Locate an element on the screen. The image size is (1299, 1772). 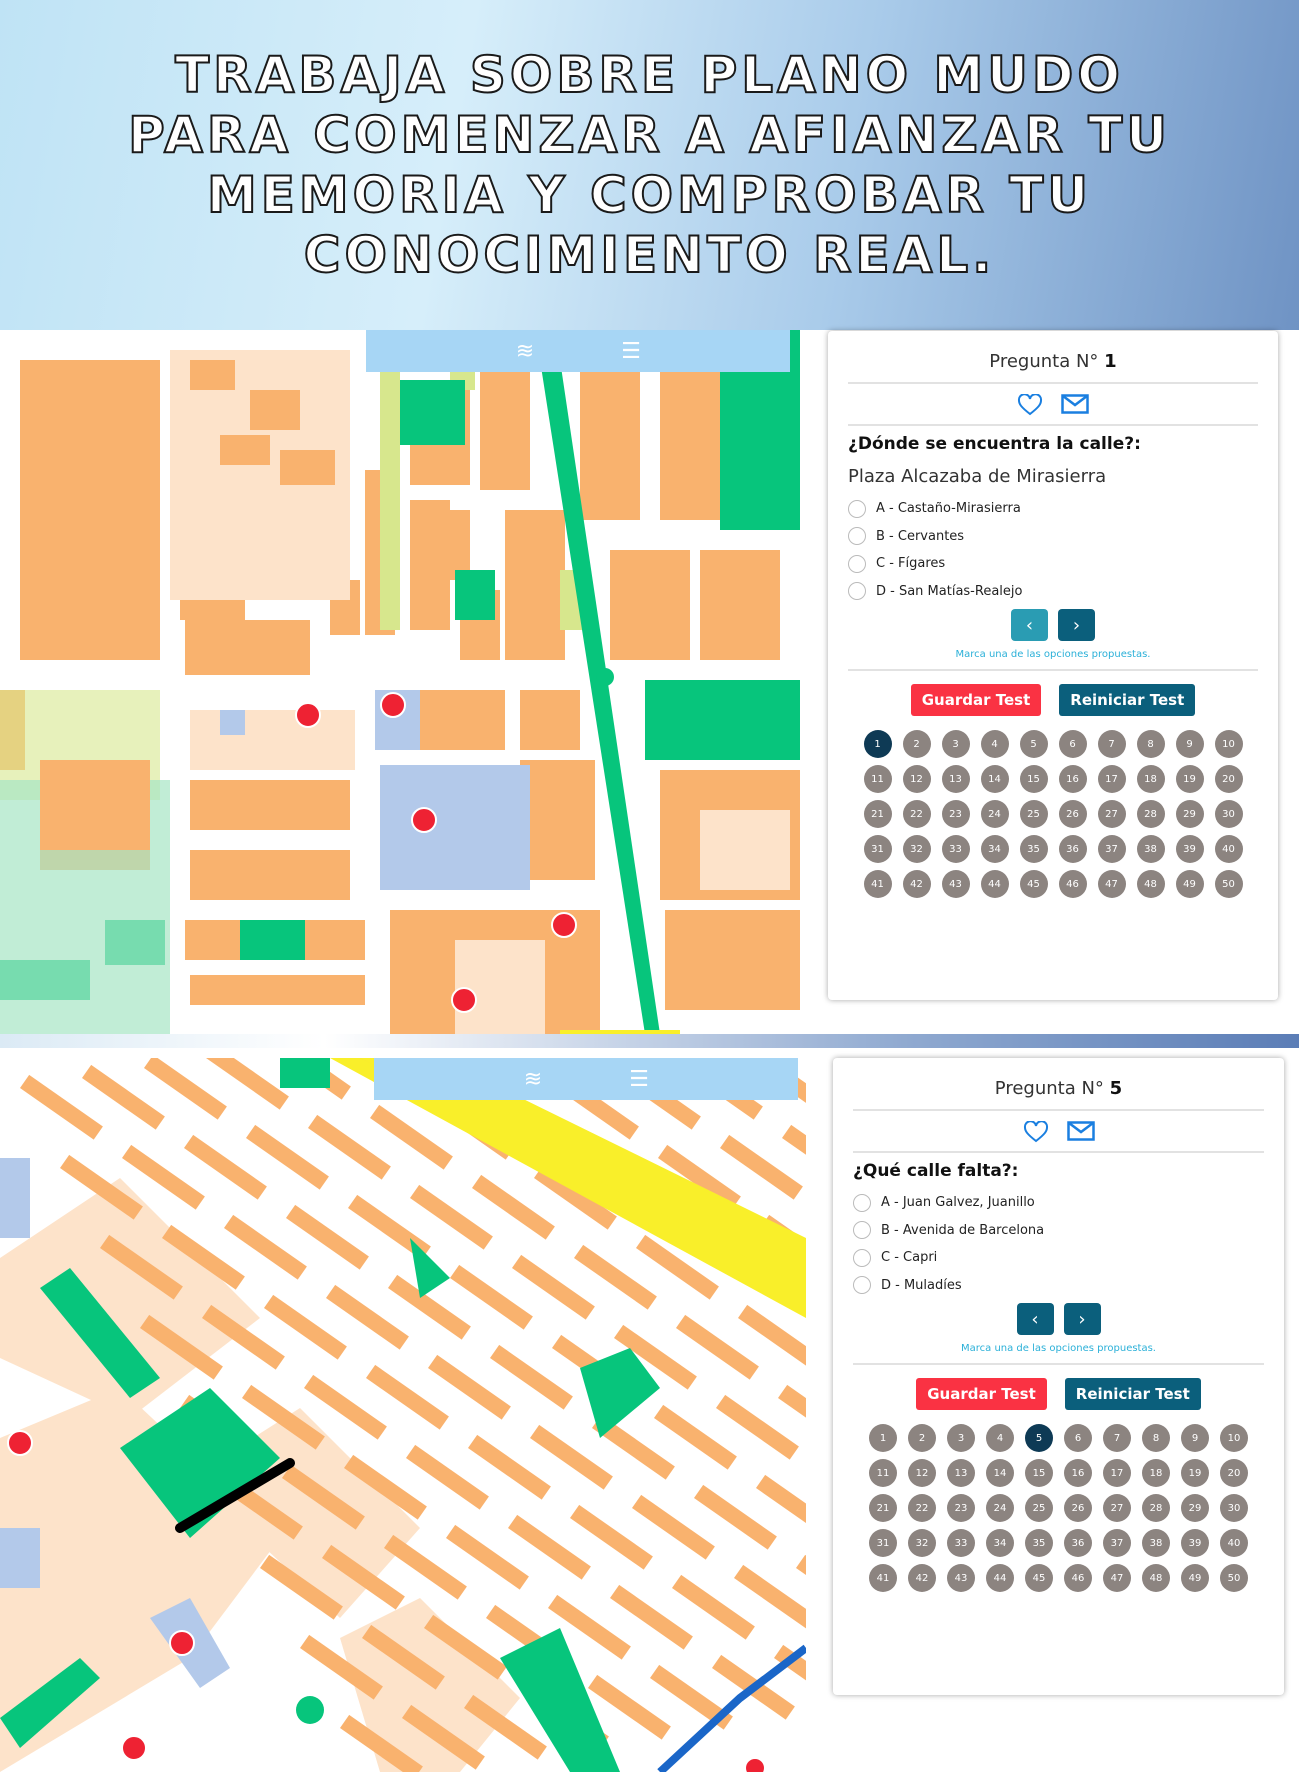
question-number-button: 46 is located at coordinates (1072, 884).